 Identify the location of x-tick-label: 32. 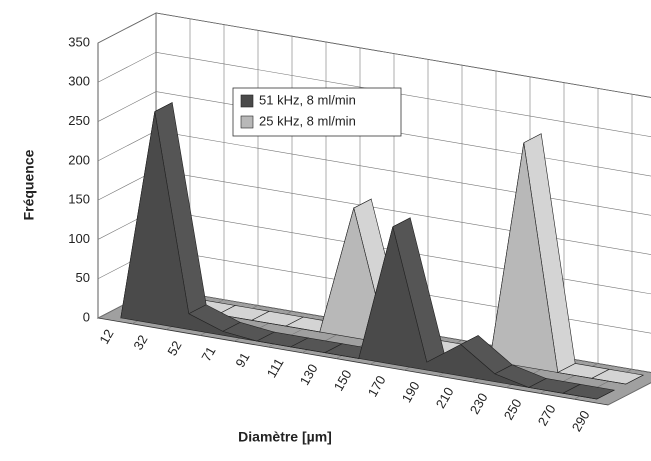
(140, 342).